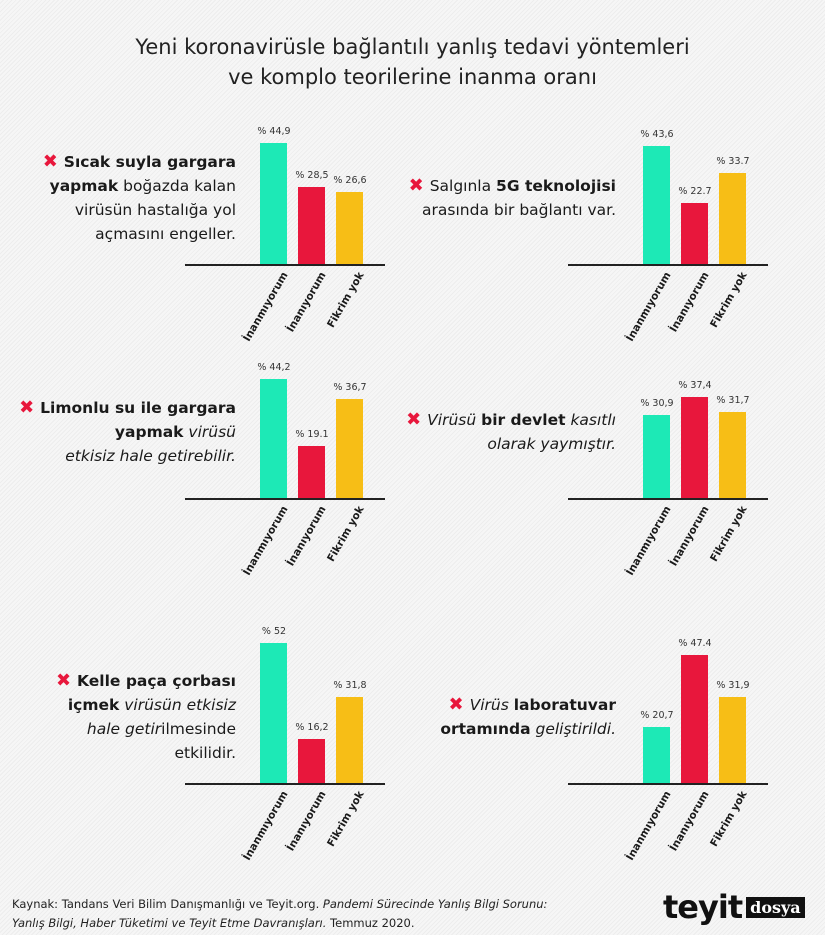  What do you see at coordinates (695, 191) in the screenshot?
I see `data-label: % 22.7` at bounding box center [695, 191].